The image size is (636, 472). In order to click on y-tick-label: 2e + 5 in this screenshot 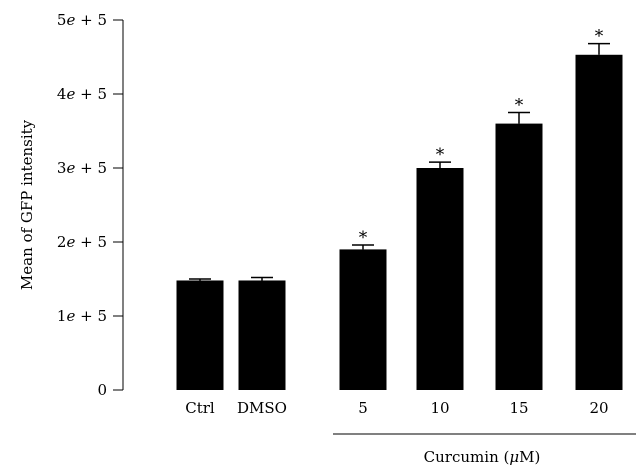, I will do `click(82, 242)`.